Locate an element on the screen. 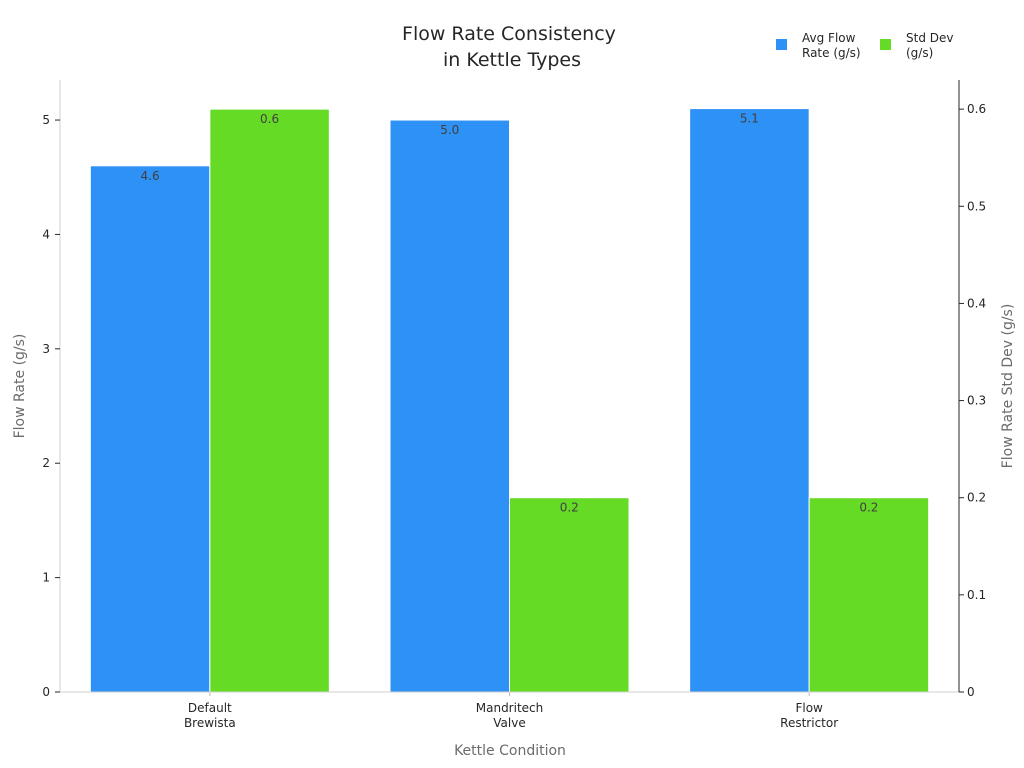  y-tick-label-1: 1 is located at coordinates (46, 578).